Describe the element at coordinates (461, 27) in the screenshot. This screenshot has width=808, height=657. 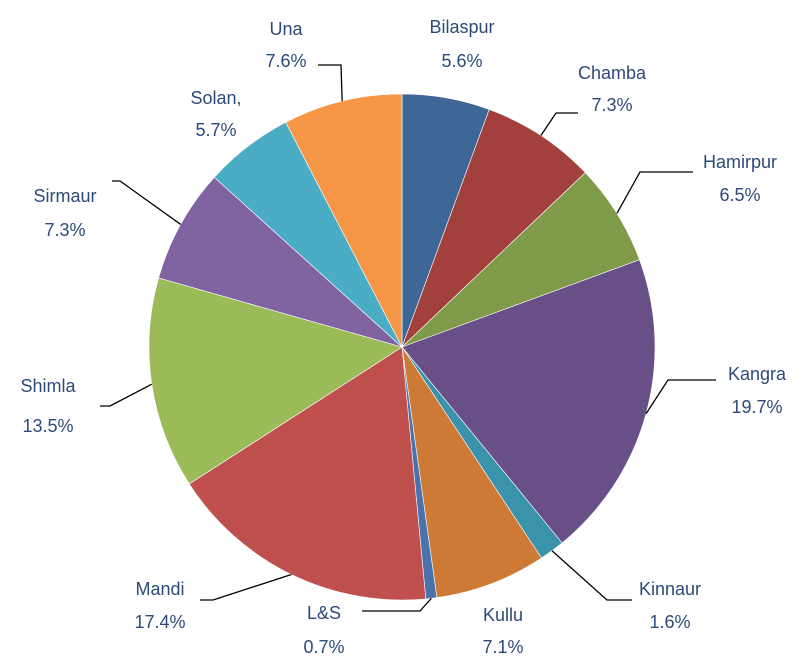
I see `category-label: Bilaspur` at that location.